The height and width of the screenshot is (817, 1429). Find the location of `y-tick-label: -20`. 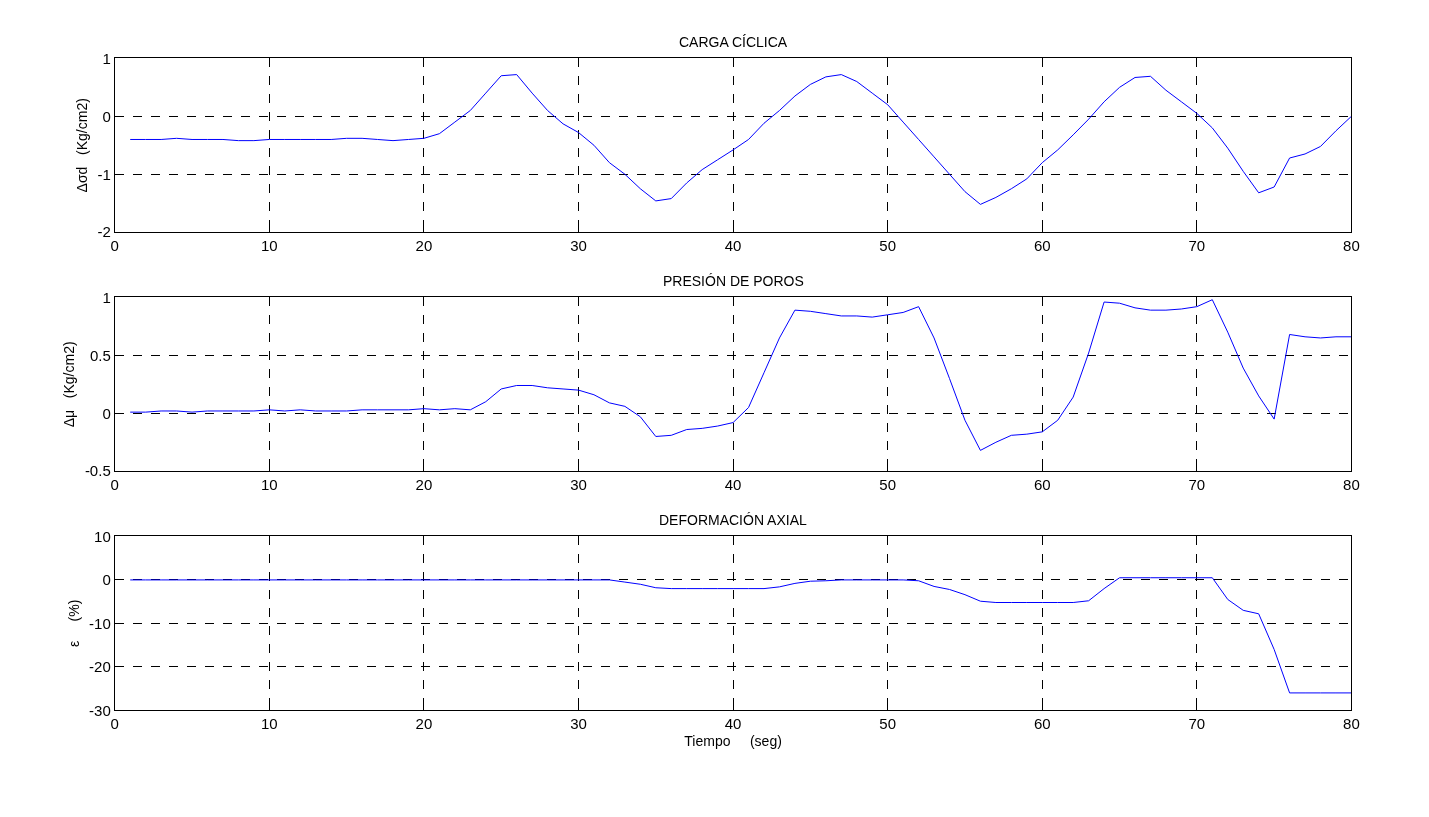

y-tick-label: -20 is located at coordinates (100, 667).